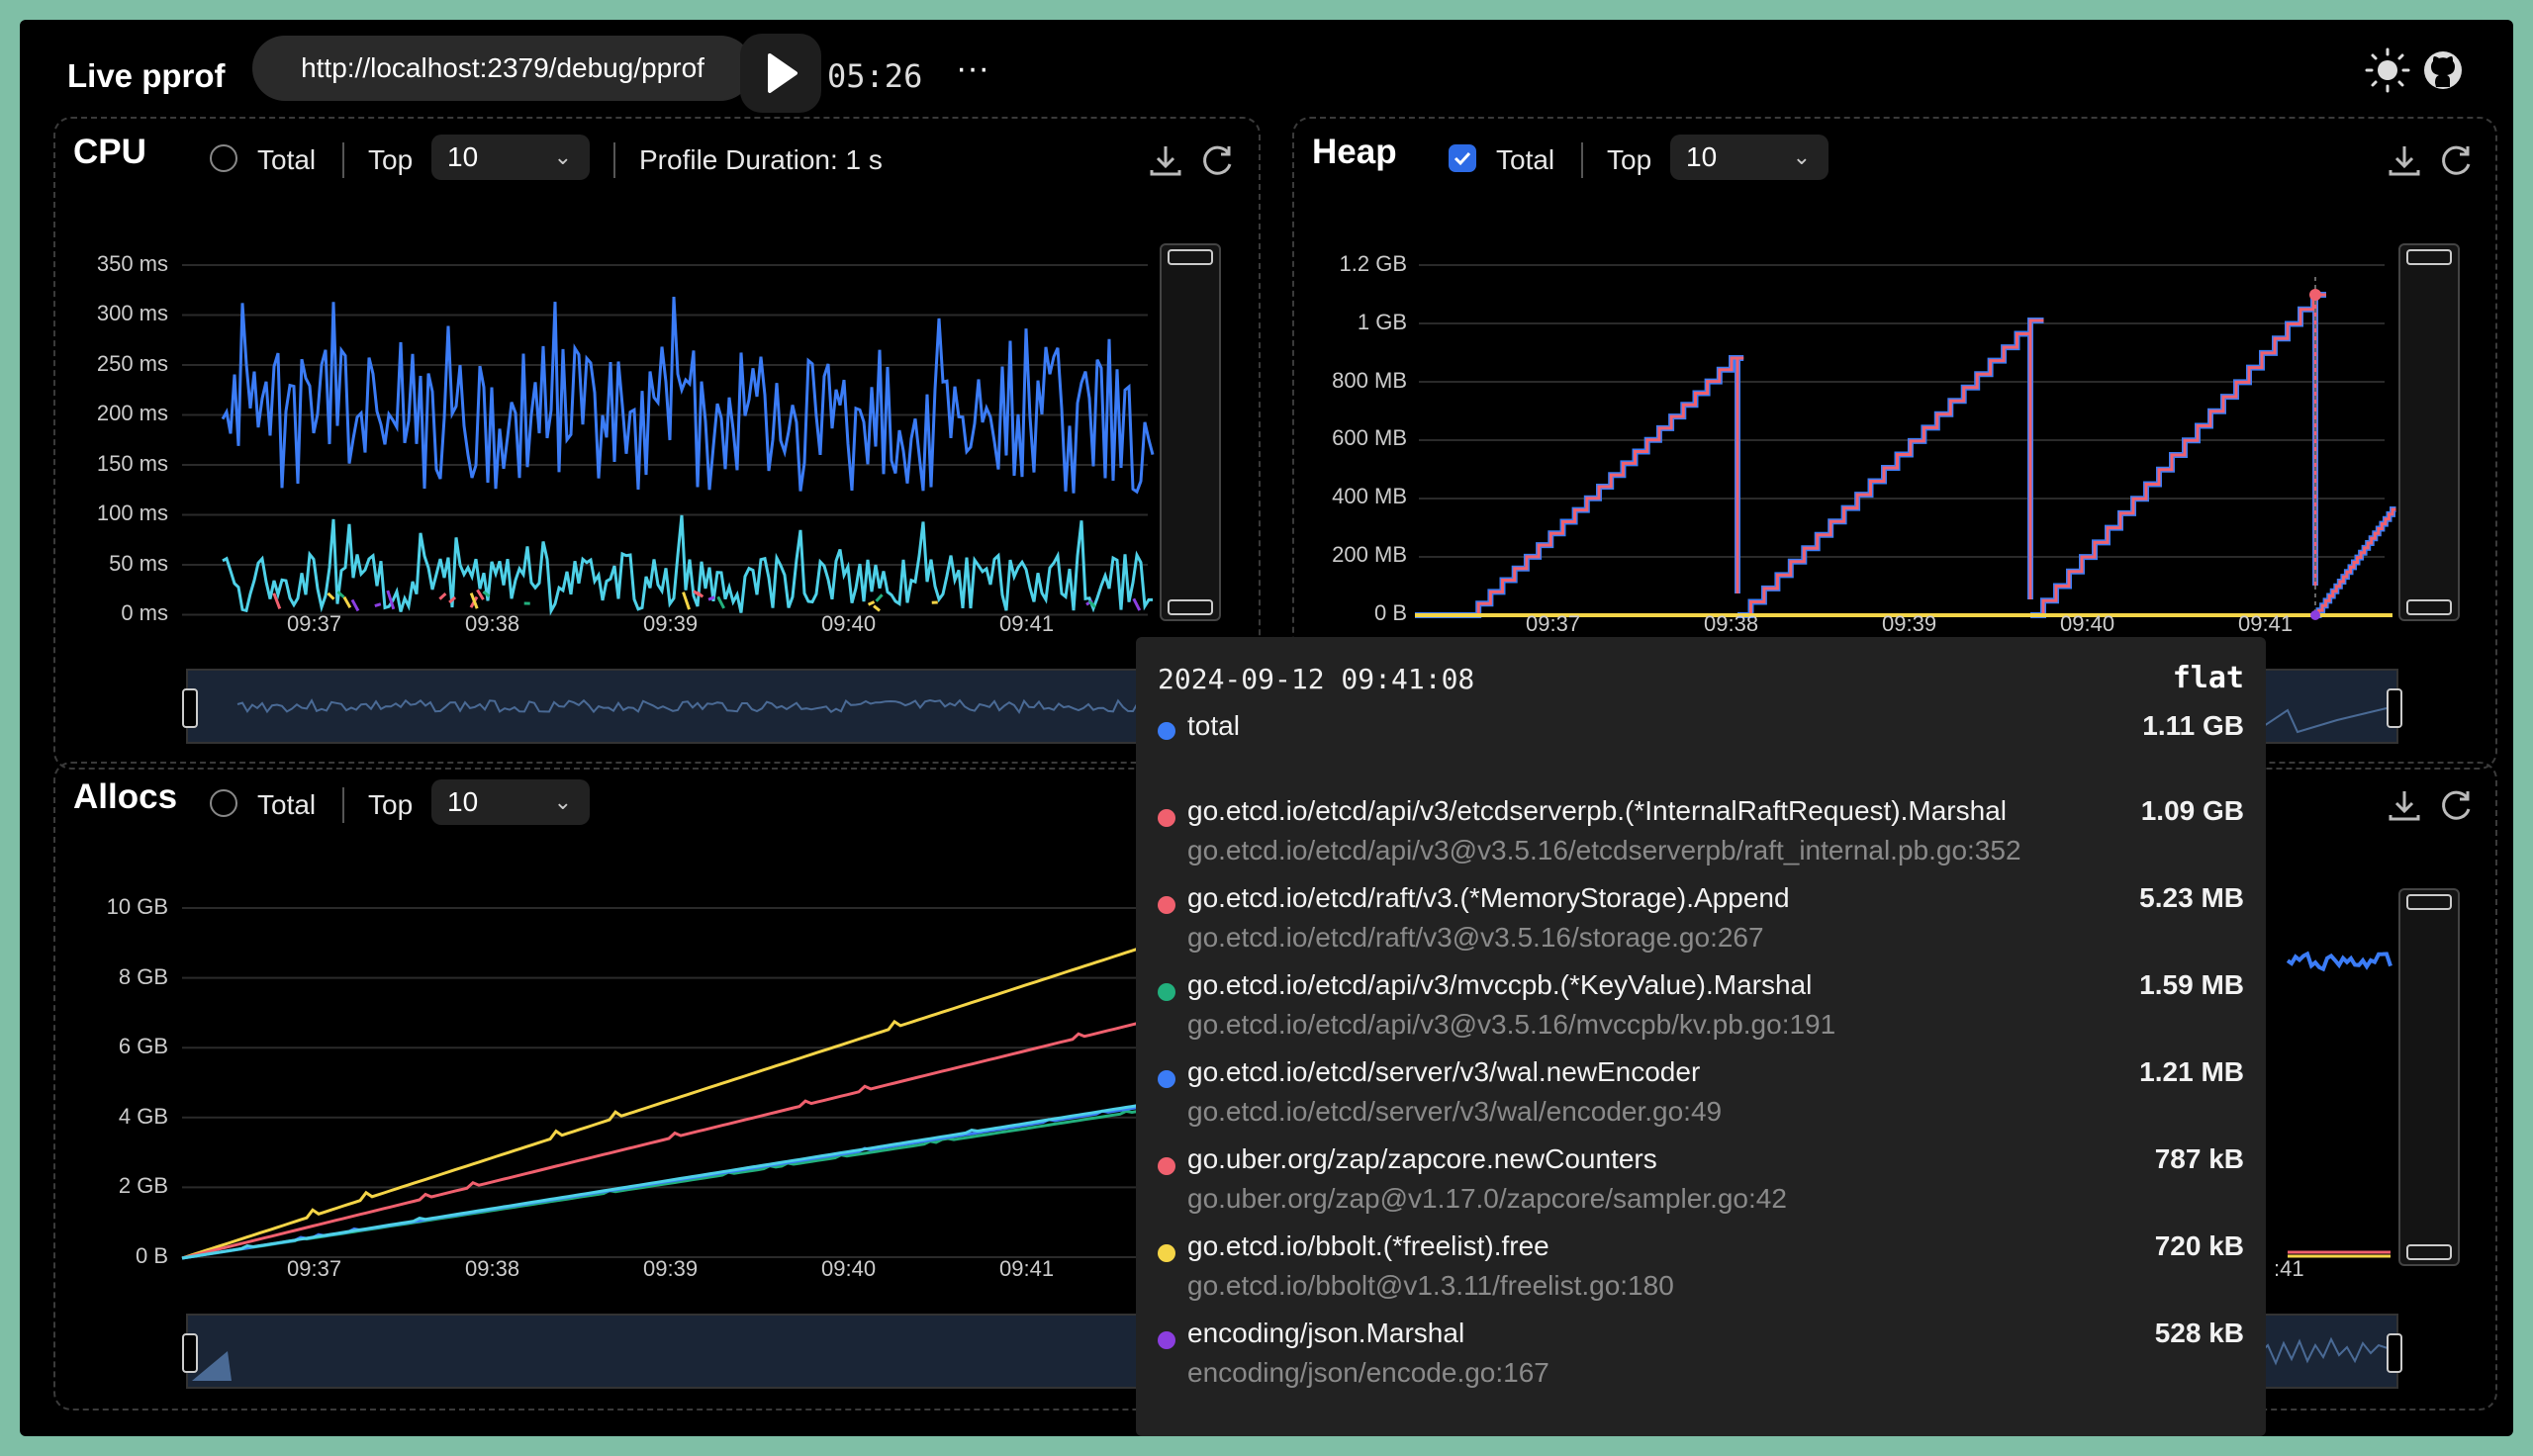  I want to click on y-tick-label: 400 MB, so click(1370, 496).